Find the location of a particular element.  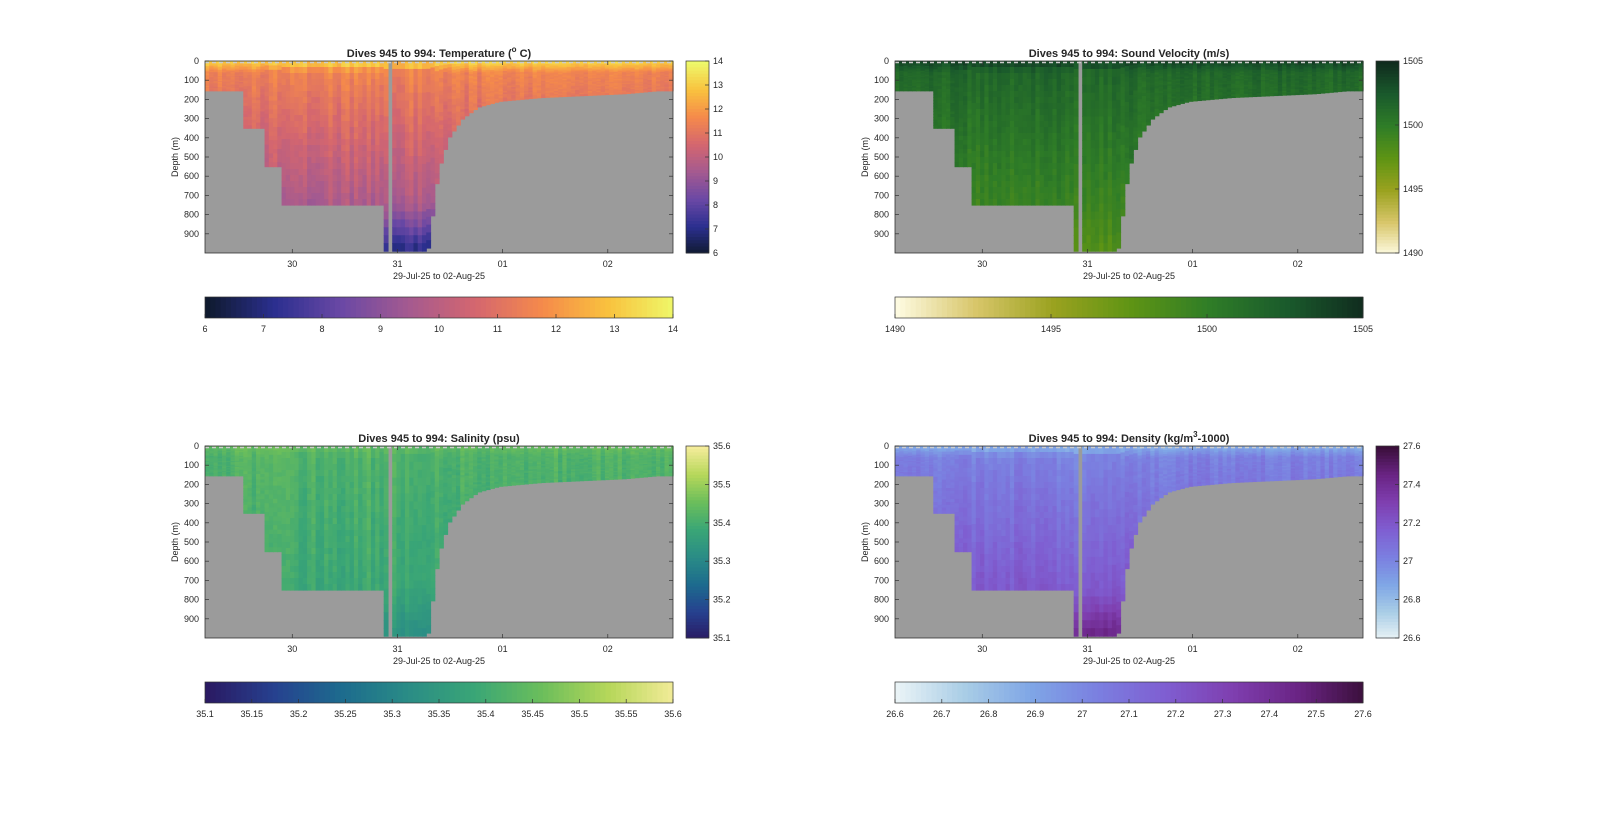

chart-title: Dives 945 to 994: Temperature (o C) is located at coordinates (439, 52).